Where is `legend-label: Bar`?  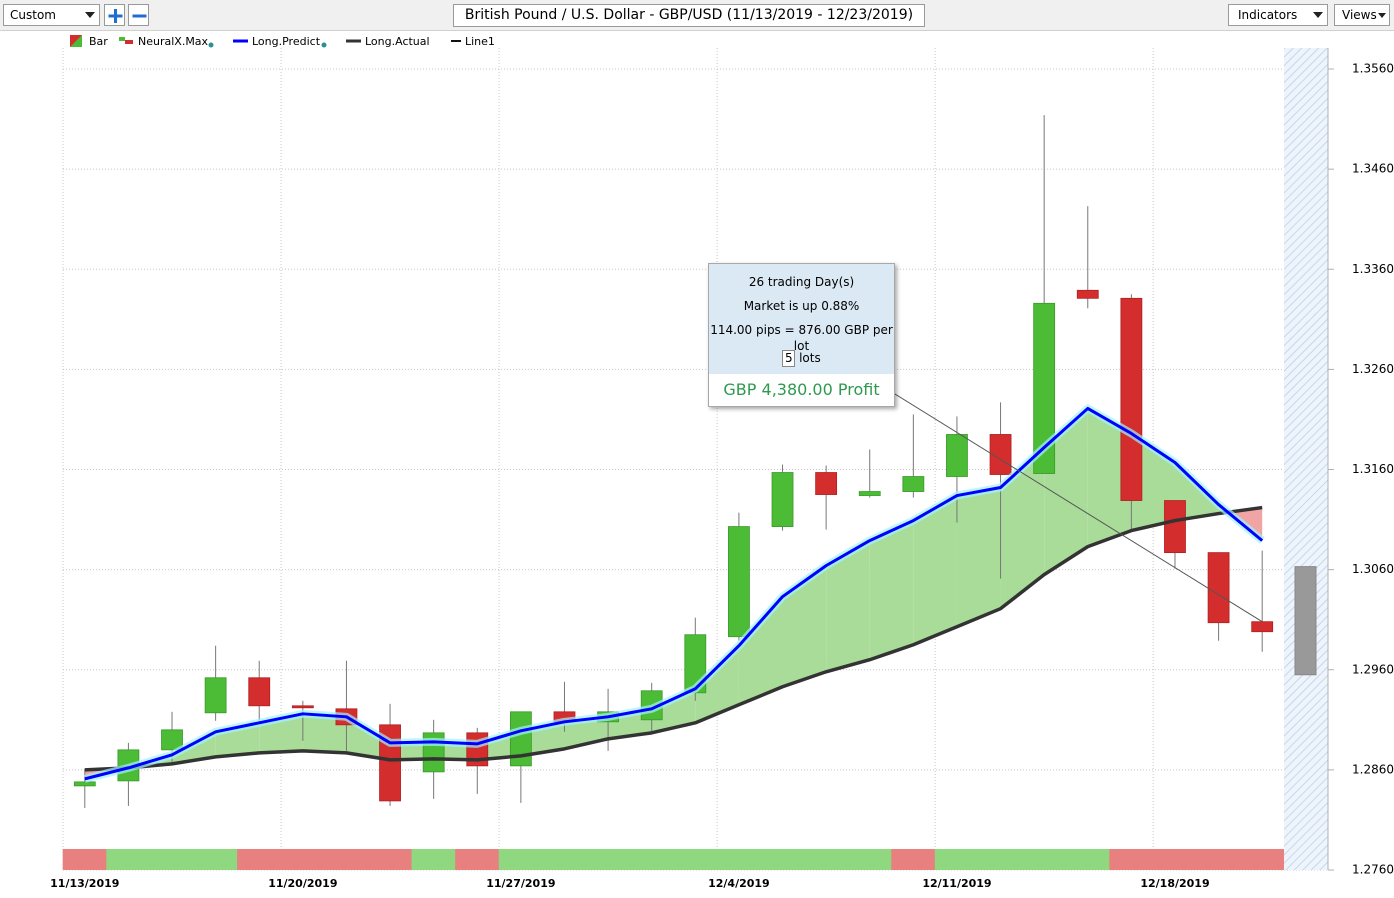
legend-label: Bar is located at coordinates (98, 41).